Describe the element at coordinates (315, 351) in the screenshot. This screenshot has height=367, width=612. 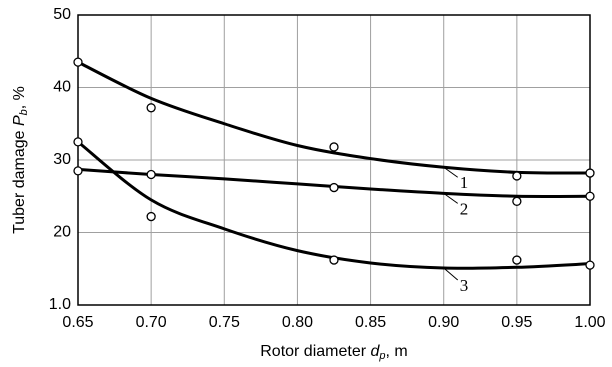
I see `x-label-text: Rotor diameter` at that location.